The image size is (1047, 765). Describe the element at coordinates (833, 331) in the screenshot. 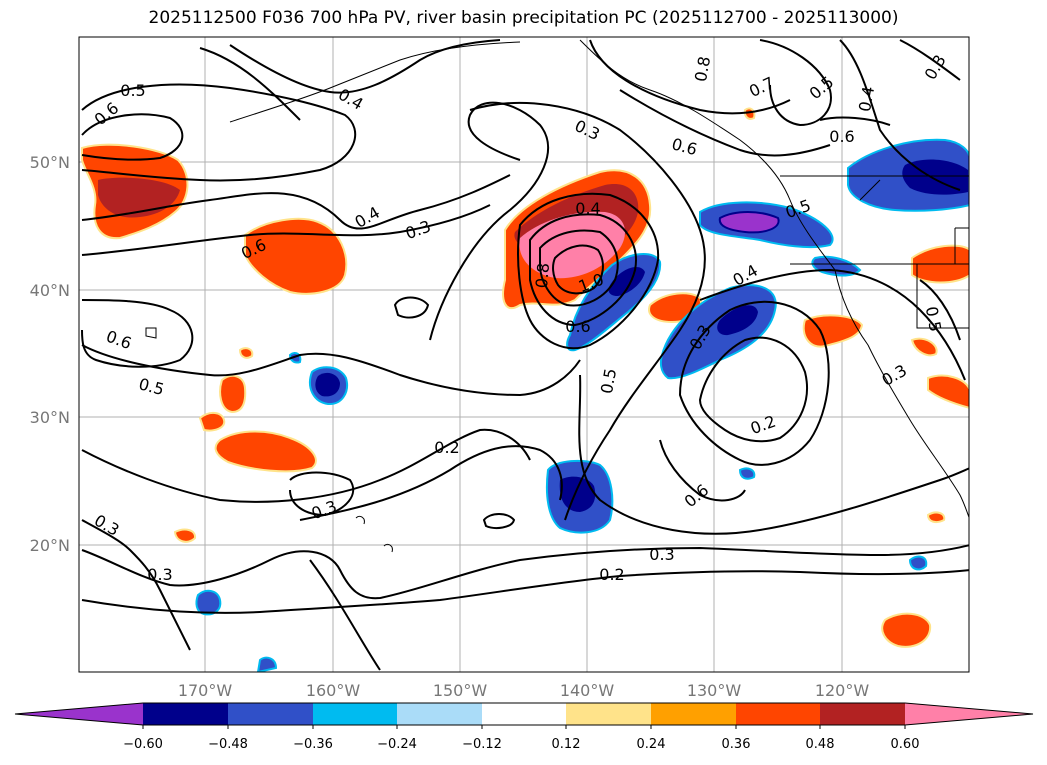

I see `patch-pos-124w` at that location.